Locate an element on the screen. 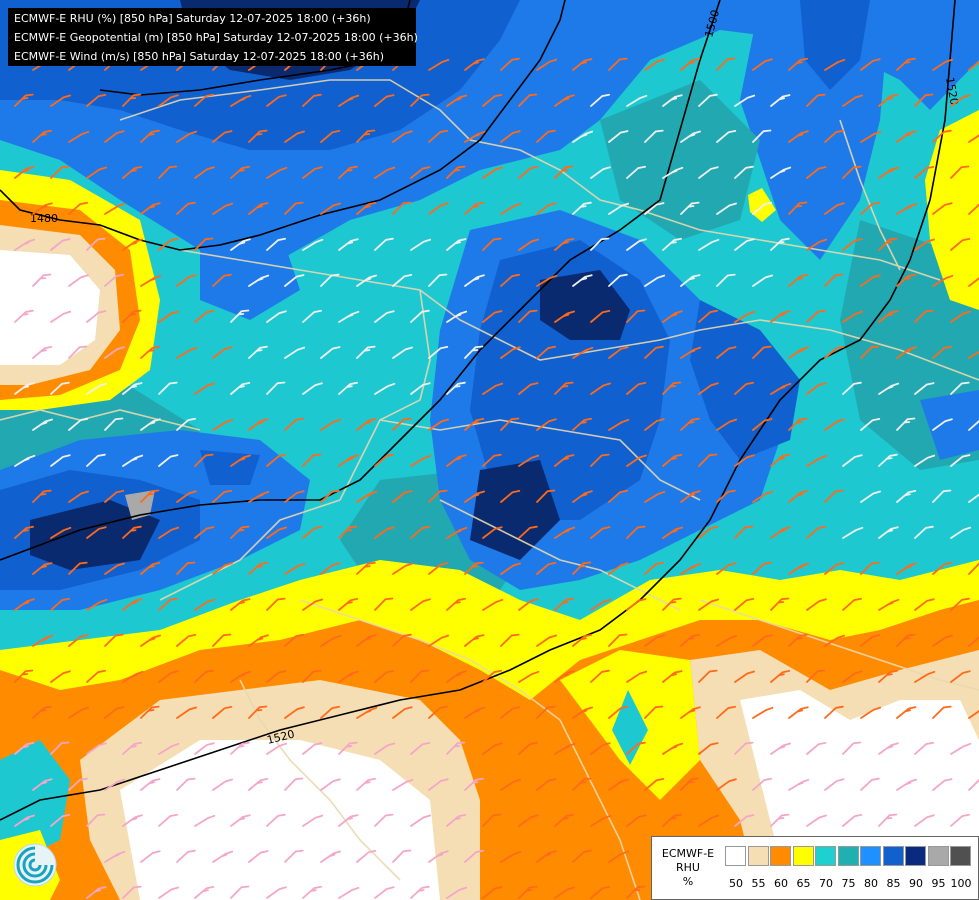 The width and height of the screenshot is (979, 900). contour-label-1520-ne: 1520 is located at coordinates (952, 91).